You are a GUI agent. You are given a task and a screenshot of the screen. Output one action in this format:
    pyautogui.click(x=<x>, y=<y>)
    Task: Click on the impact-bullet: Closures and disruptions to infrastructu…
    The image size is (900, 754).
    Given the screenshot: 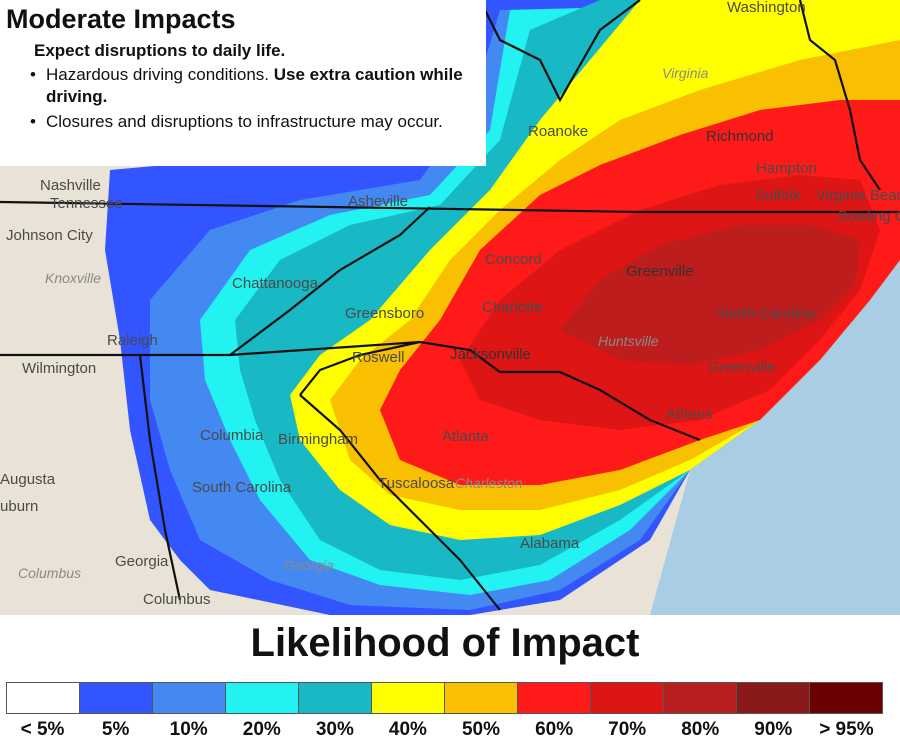 What is the action you would take?
    pyautogui.click(x=252, y=122)
    